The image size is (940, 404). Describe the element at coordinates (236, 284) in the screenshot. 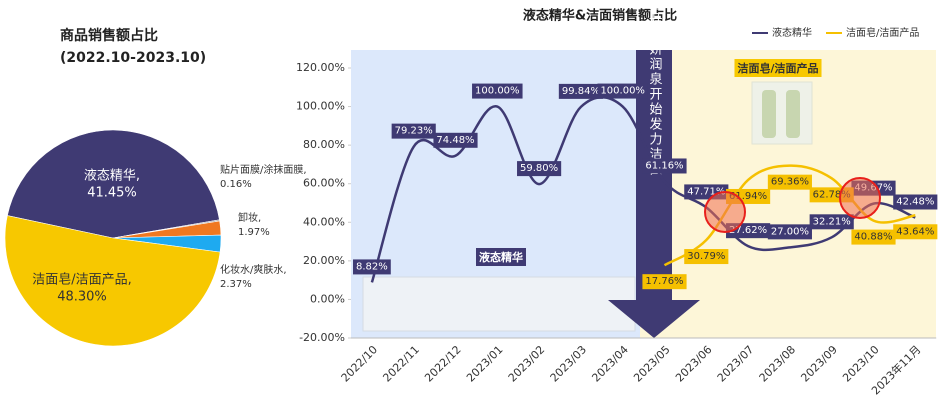

I see `slice-value-label: 2.37%` at that location.